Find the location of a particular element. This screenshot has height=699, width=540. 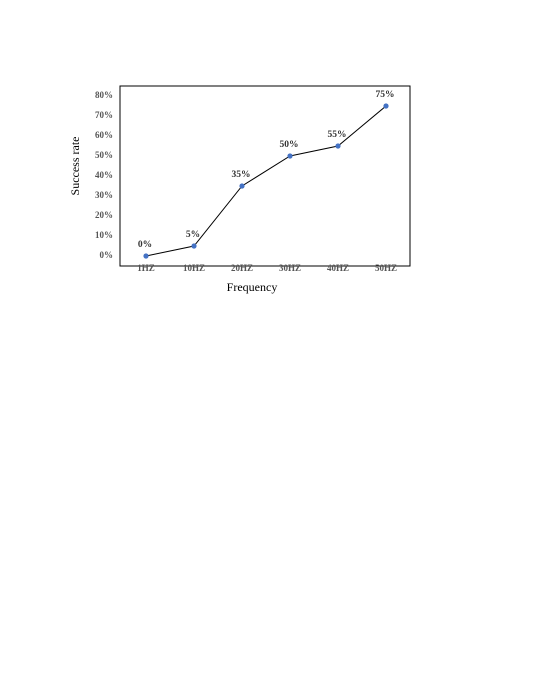

x-tick-label: 40HZ is located at coordinates (338, 268).